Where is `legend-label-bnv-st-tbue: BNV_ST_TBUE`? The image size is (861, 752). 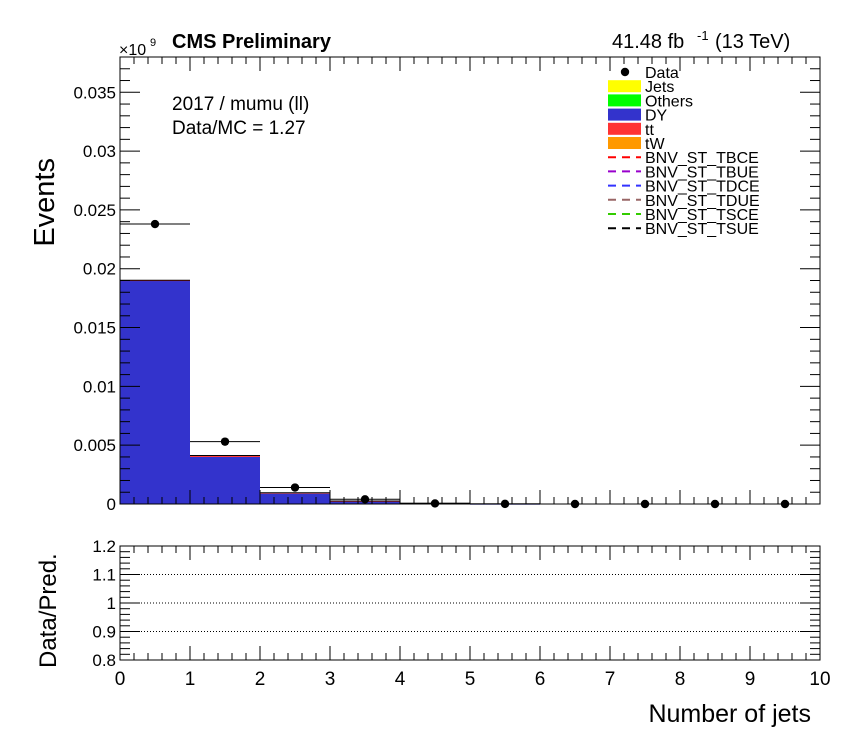
legend-label-bnv-st-tbue: BNV_ST_TBUE is located at coordinates (702, 172).